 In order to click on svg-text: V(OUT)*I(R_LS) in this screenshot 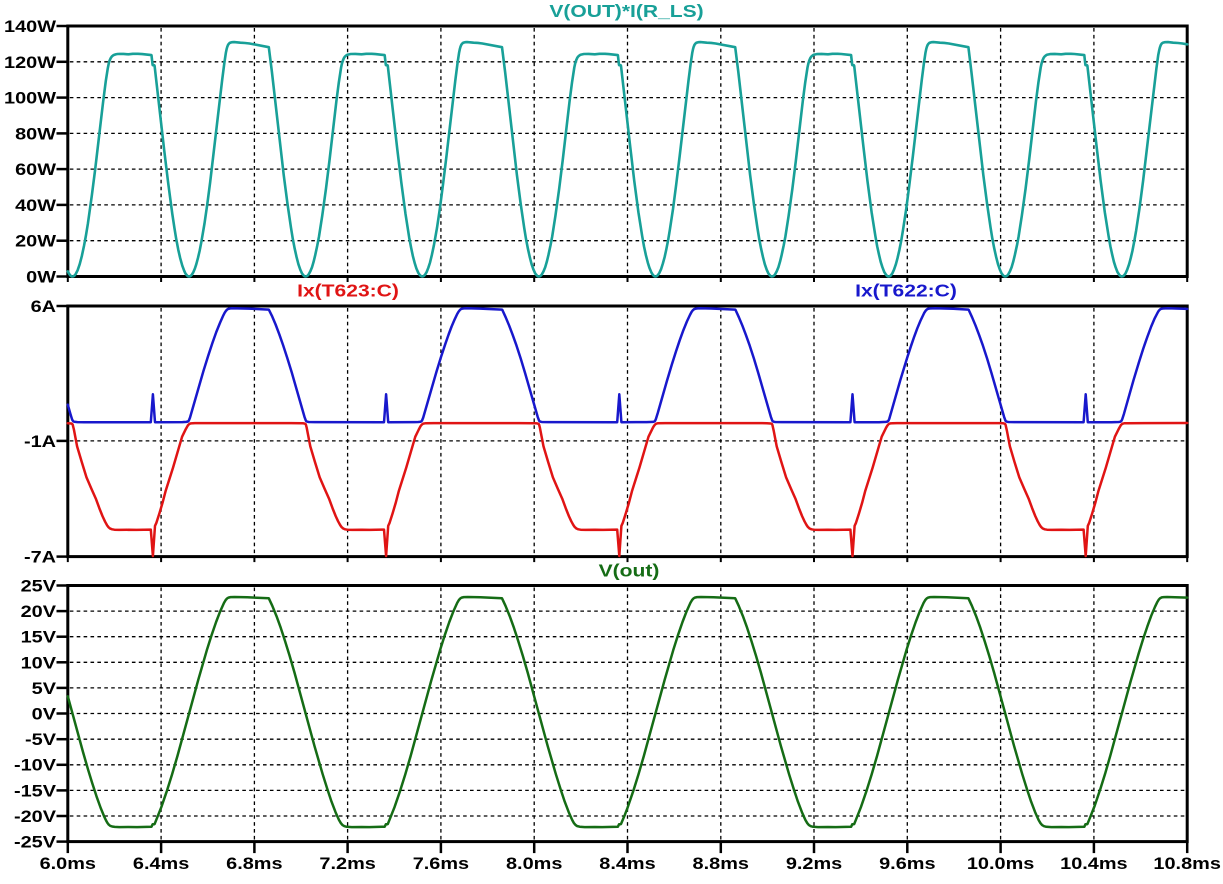, I will do `click(626, 11)`.